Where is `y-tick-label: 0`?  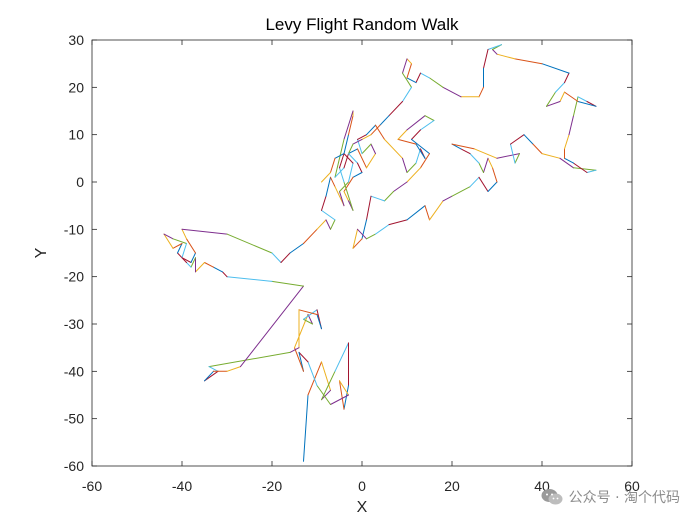 y-tick-label: 0 is located at coordinates (80, 182).